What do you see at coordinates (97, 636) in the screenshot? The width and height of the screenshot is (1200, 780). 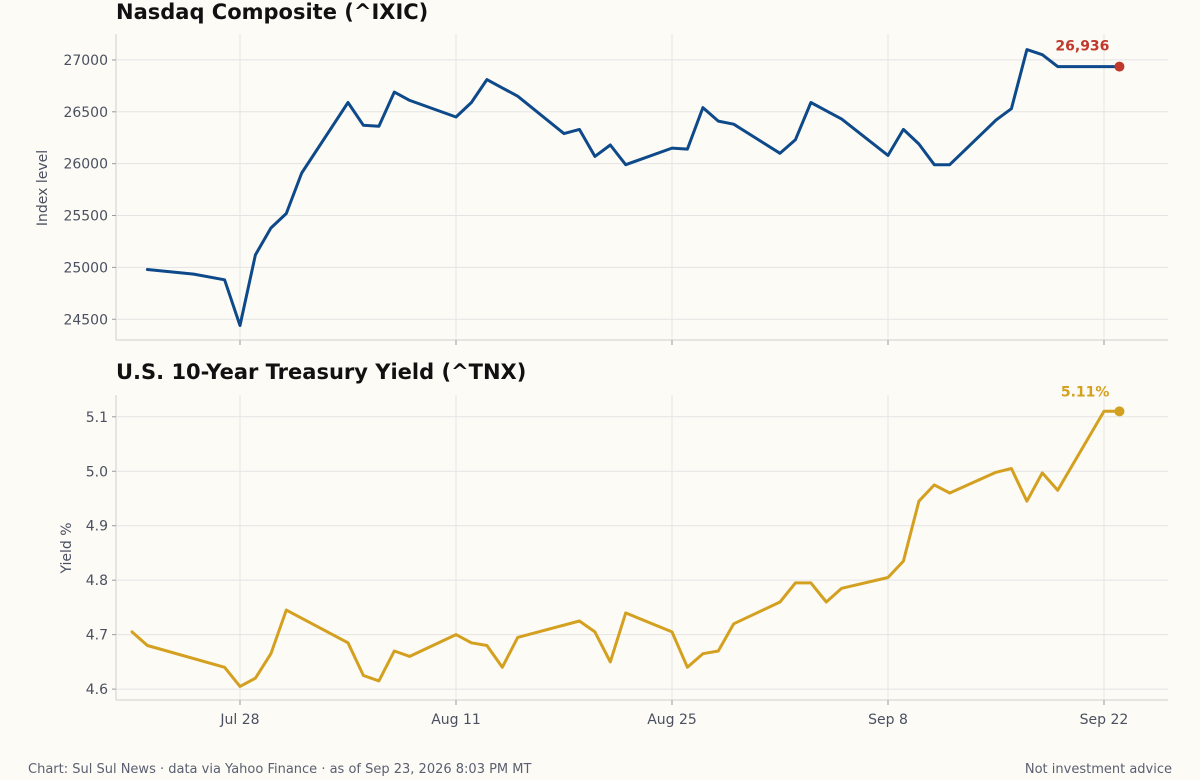 I see `y-tick-label: 4.7` at bounding box center [97, 636].